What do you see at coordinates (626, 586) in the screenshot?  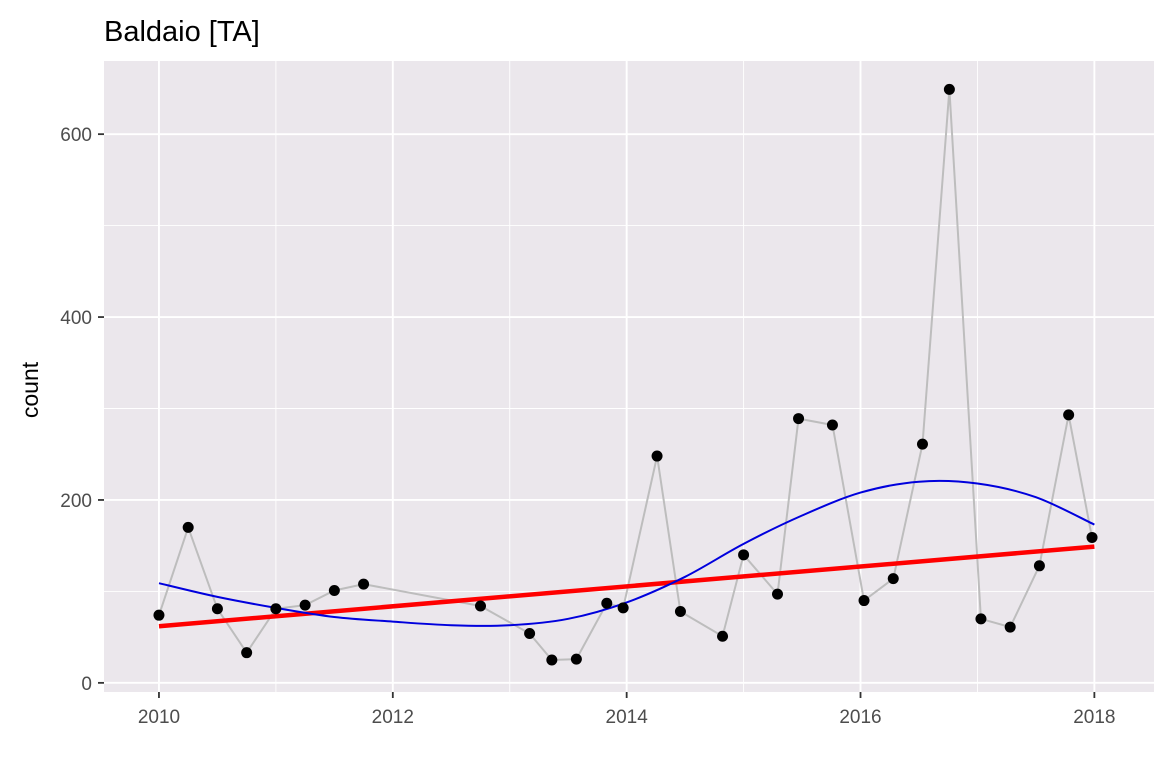 I see `linear-fit-line` at bounding box center [626, 586].